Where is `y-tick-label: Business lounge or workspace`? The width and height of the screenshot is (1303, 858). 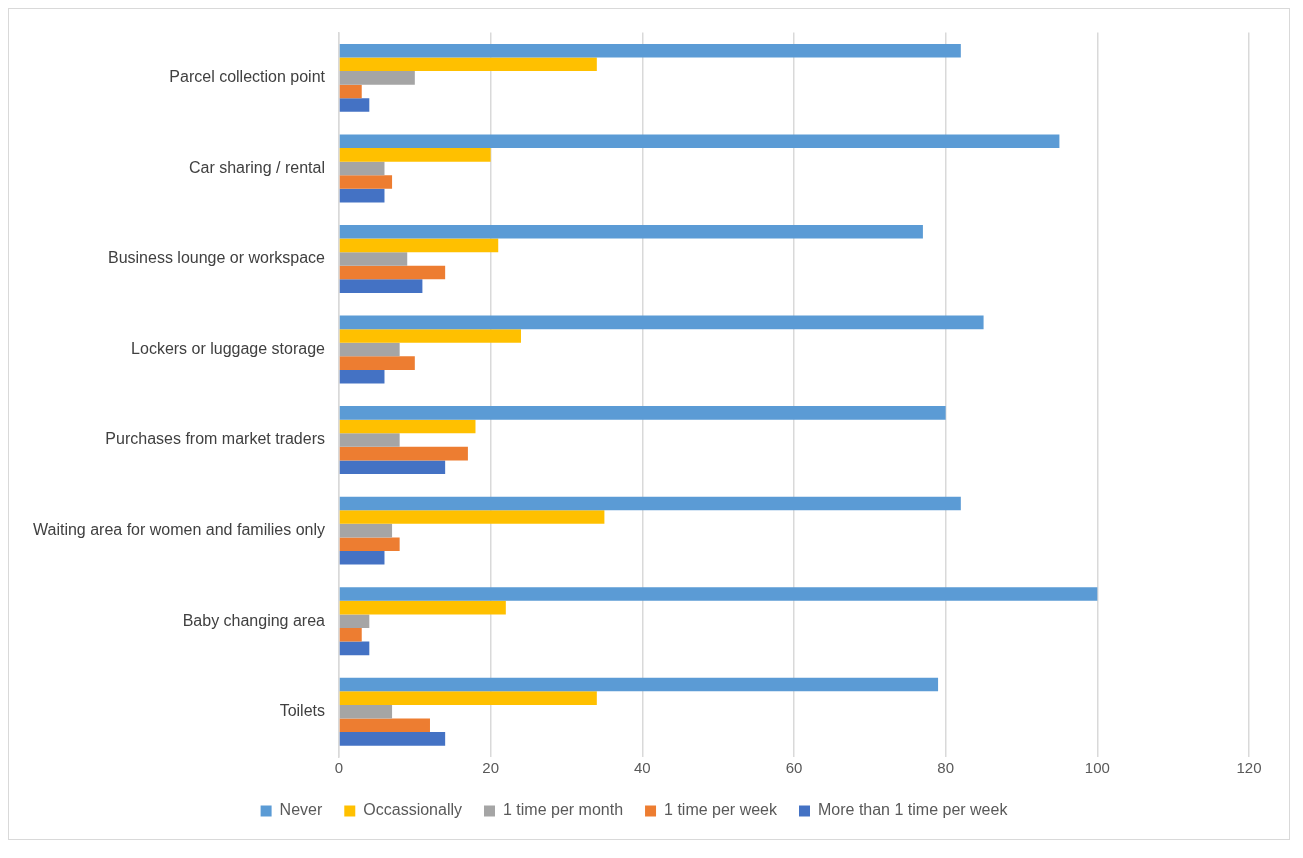 y-tick-label: Business lounge or workspace is located at coordinates (216, 258).